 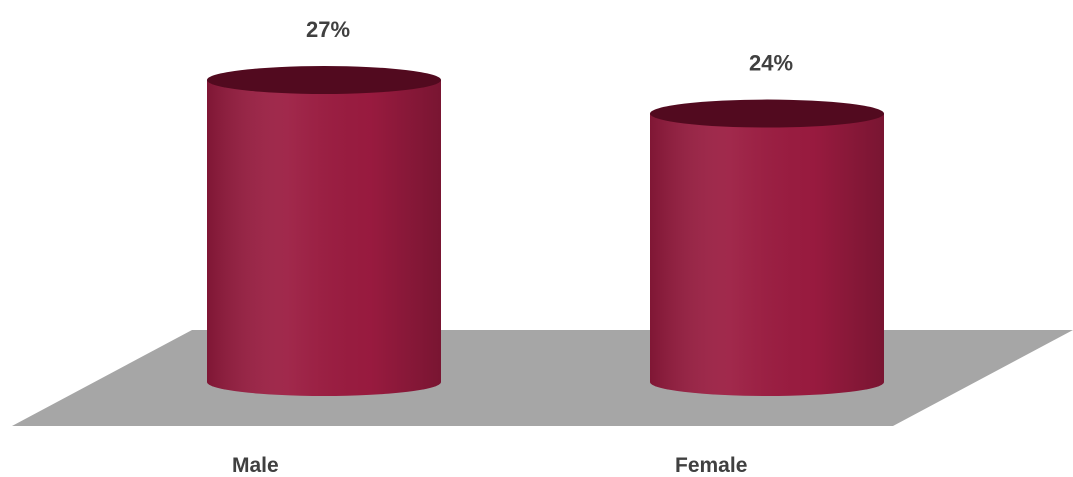 I want to click on bar-shading-male, so click(x=324, y=238).